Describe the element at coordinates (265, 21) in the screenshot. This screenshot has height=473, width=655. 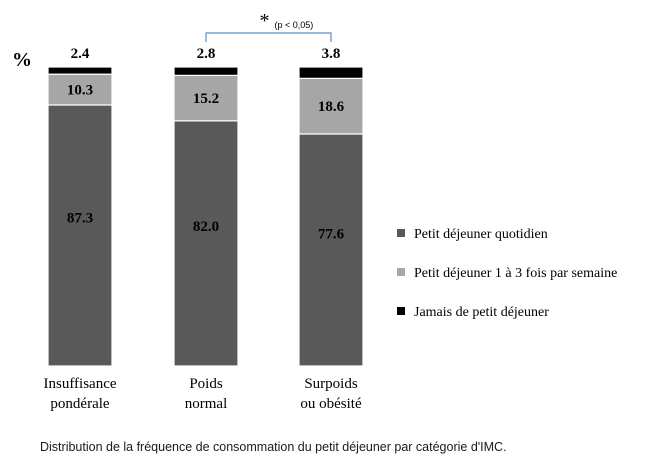
I see `significance-star: *` at that location.